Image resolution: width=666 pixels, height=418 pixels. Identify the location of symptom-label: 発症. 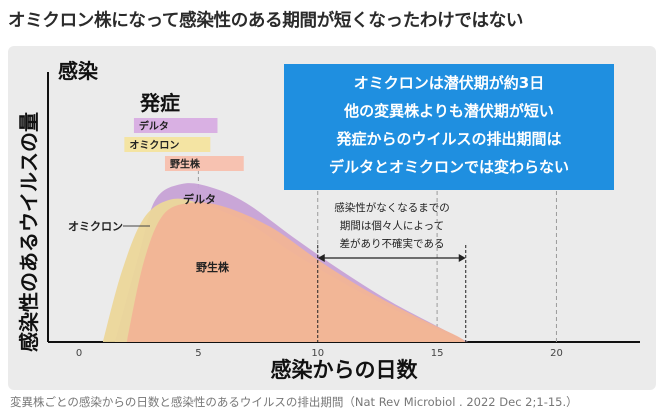
(159, 103).